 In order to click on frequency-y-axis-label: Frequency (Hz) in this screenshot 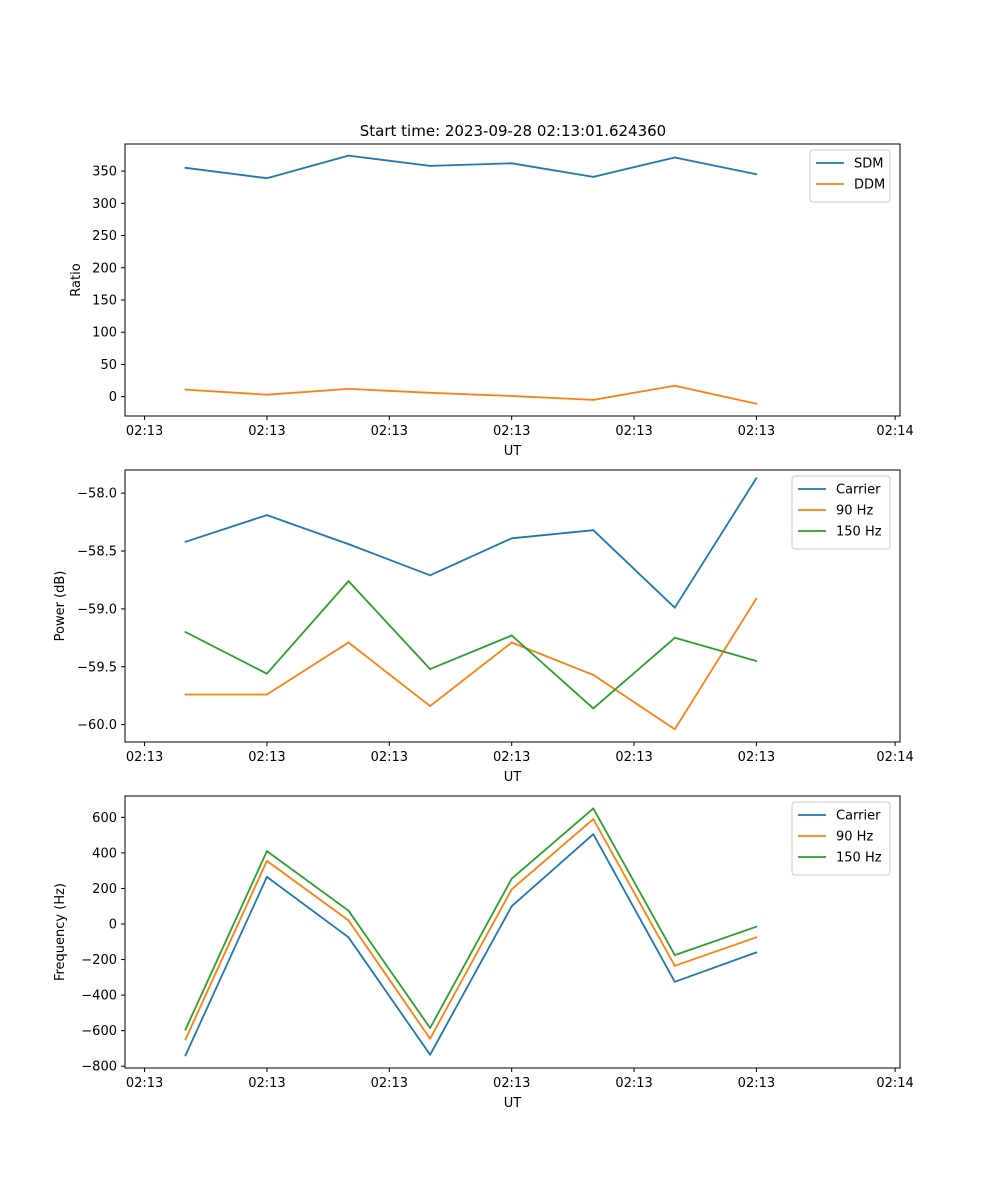, I will do `click(60, 932)`.